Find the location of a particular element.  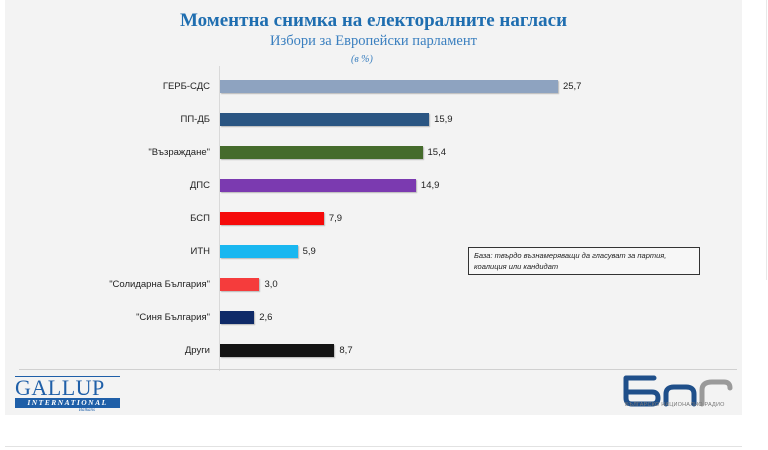

bar-category-label: ПП-ДБ is located at coordinates (195, 119).